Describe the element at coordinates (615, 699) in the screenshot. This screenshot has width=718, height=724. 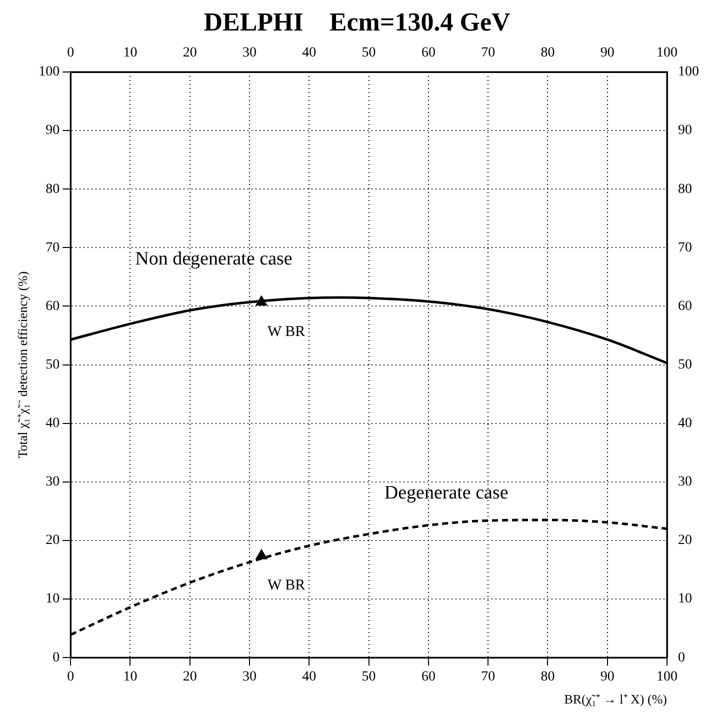
I see `x-axis-title: BR(χ̃₁⁺ → l⁺ X) (%)` at that location.